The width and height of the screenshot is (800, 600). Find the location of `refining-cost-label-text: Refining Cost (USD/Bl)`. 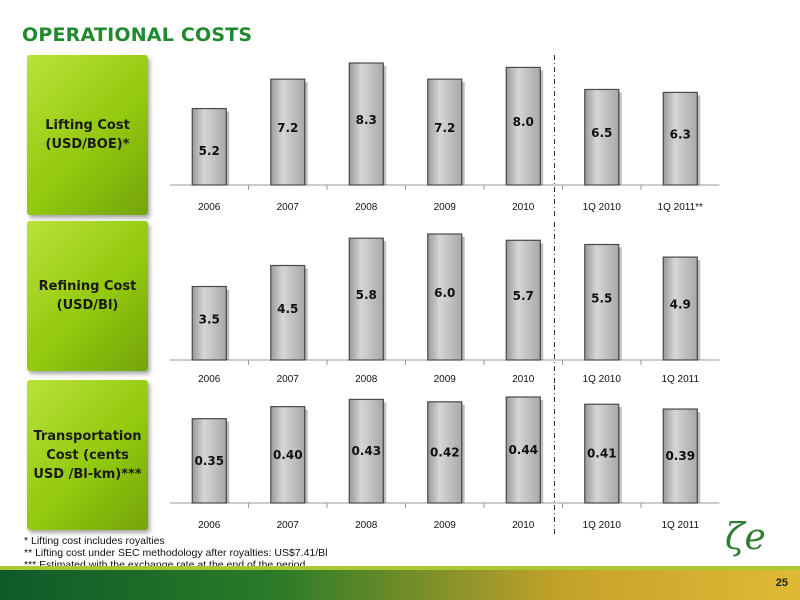

refining-cost-label-text: Refining Cost (USD/Bl) is located at coordinates (87, 296).